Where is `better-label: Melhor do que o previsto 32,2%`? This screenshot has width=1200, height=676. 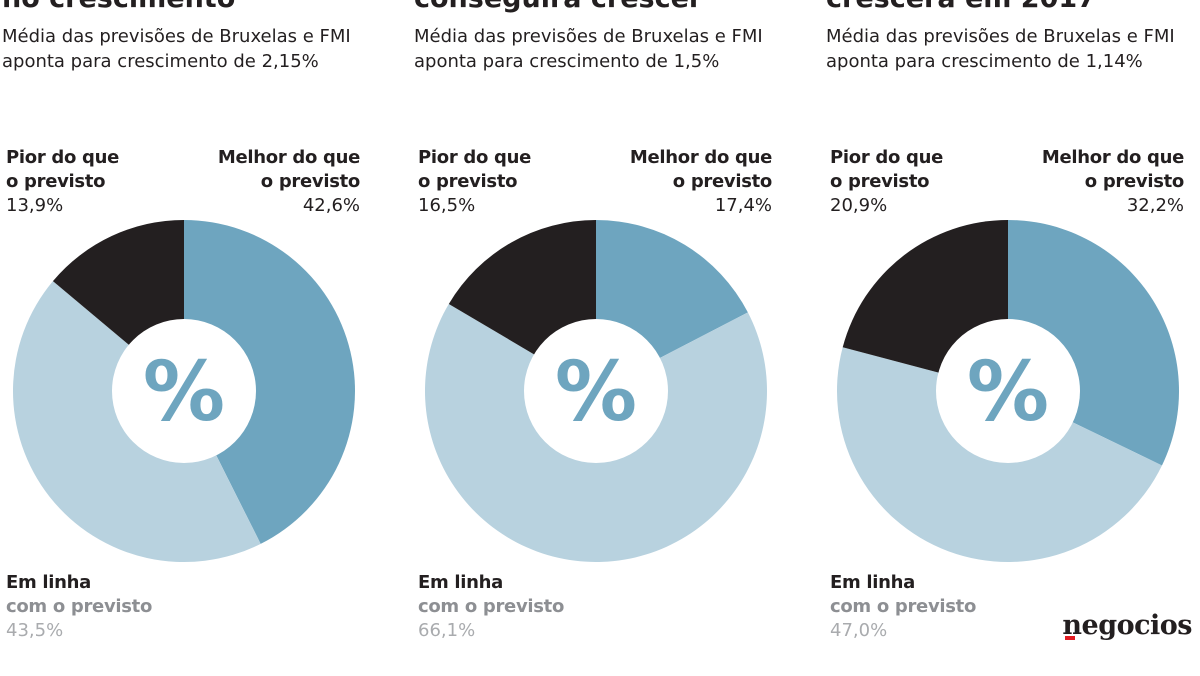 better-label: Melhor do que o previsto 32,2% is located at coordinates (1113, 182).